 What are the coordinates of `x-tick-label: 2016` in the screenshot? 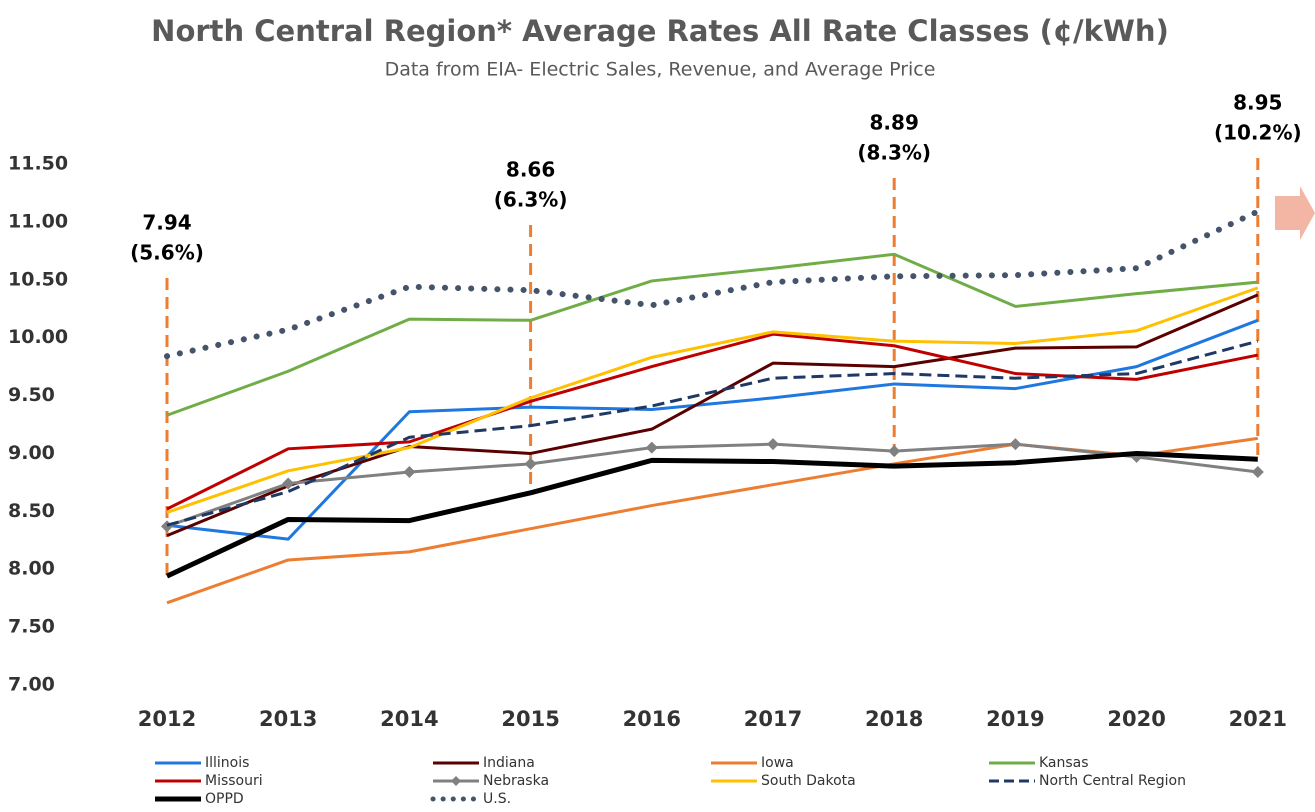 It's located at (652, 719).